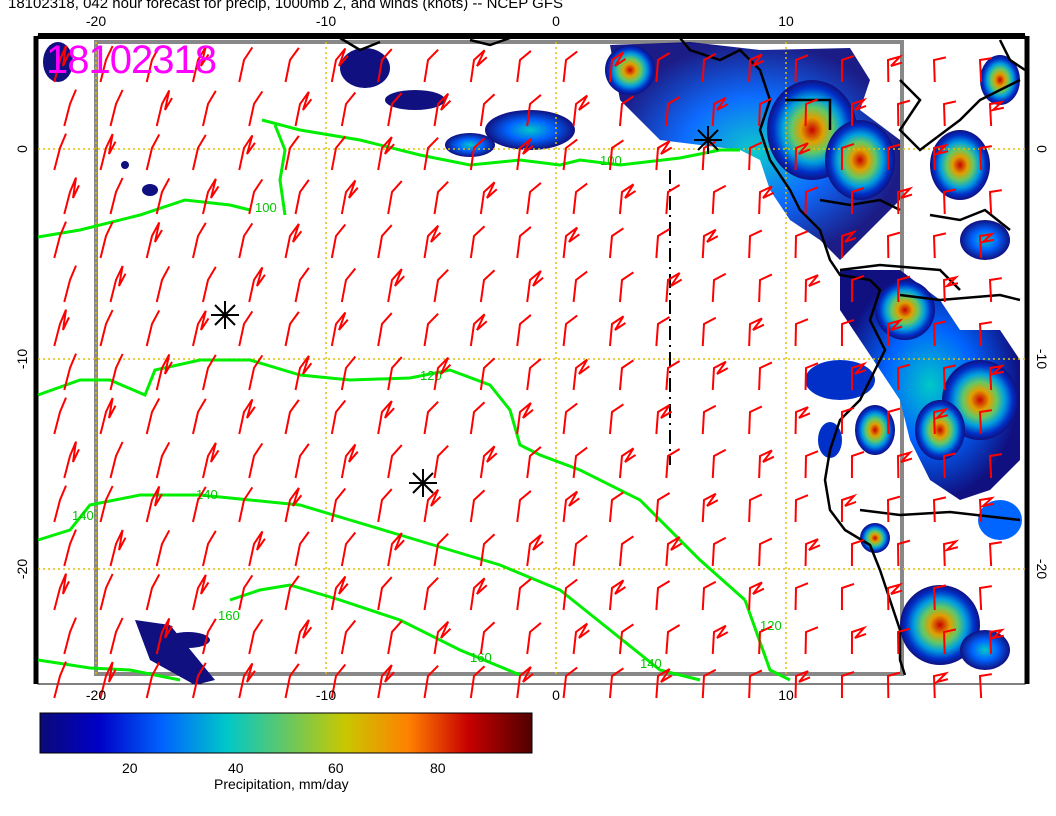 This screenshot has width=1056, height=816. Describe the element at coordinates (266, 207) in the screenshot. I see `contour-label: 100` at that location.